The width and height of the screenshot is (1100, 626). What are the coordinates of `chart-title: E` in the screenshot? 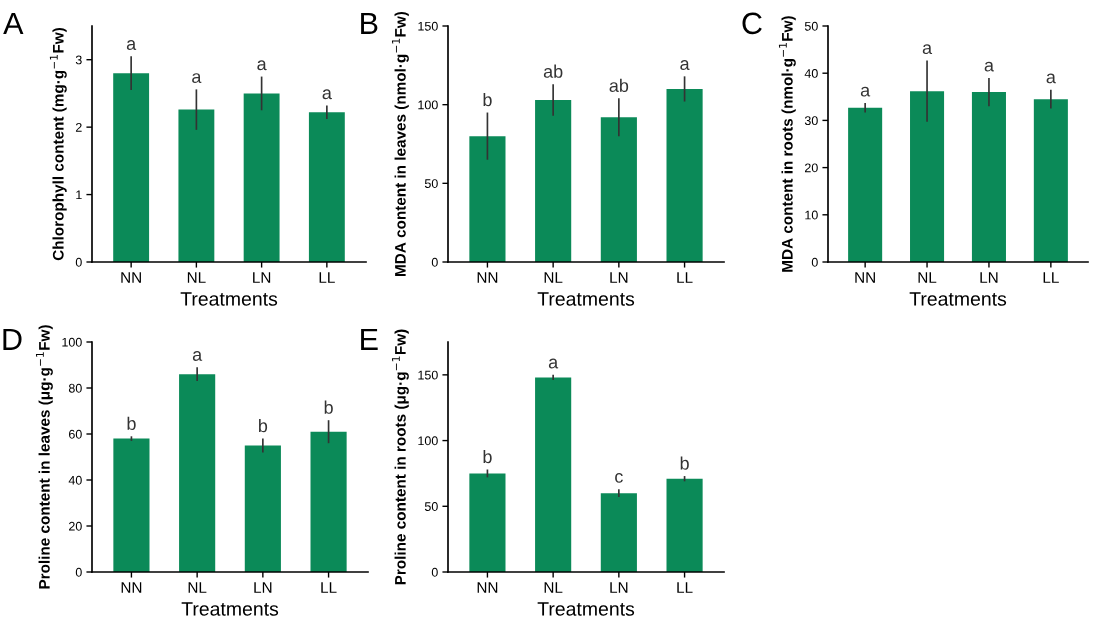 It's located at (369, 339).